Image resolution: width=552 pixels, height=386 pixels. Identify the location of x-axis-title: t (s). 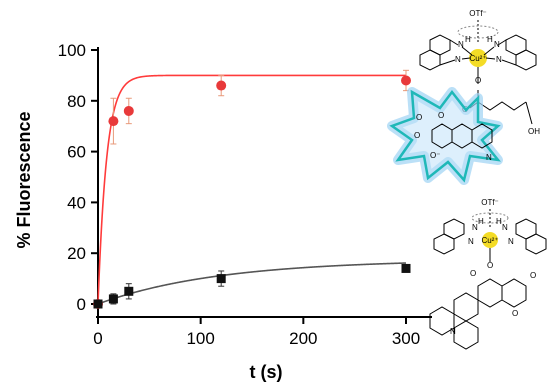
(266, 372).